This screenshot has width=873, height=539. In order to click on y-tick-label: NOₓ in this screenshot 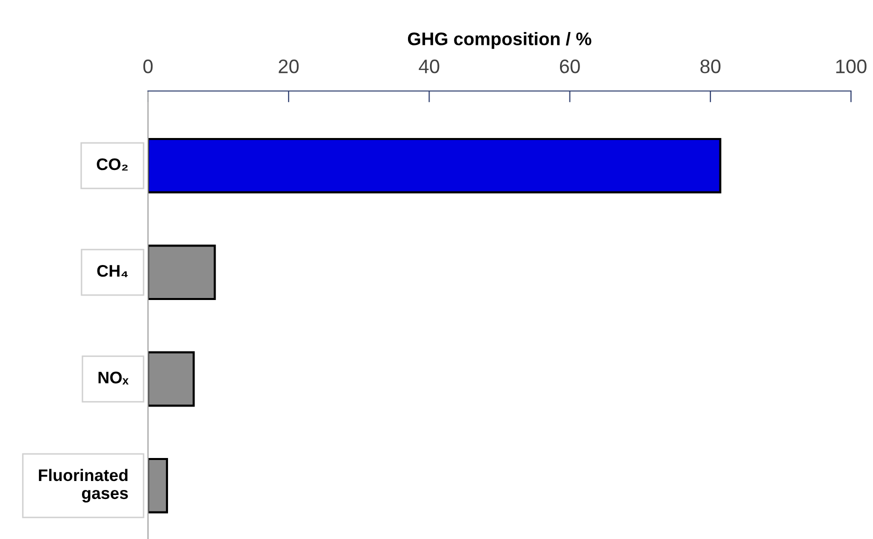, I will do `click(113, 378)`.